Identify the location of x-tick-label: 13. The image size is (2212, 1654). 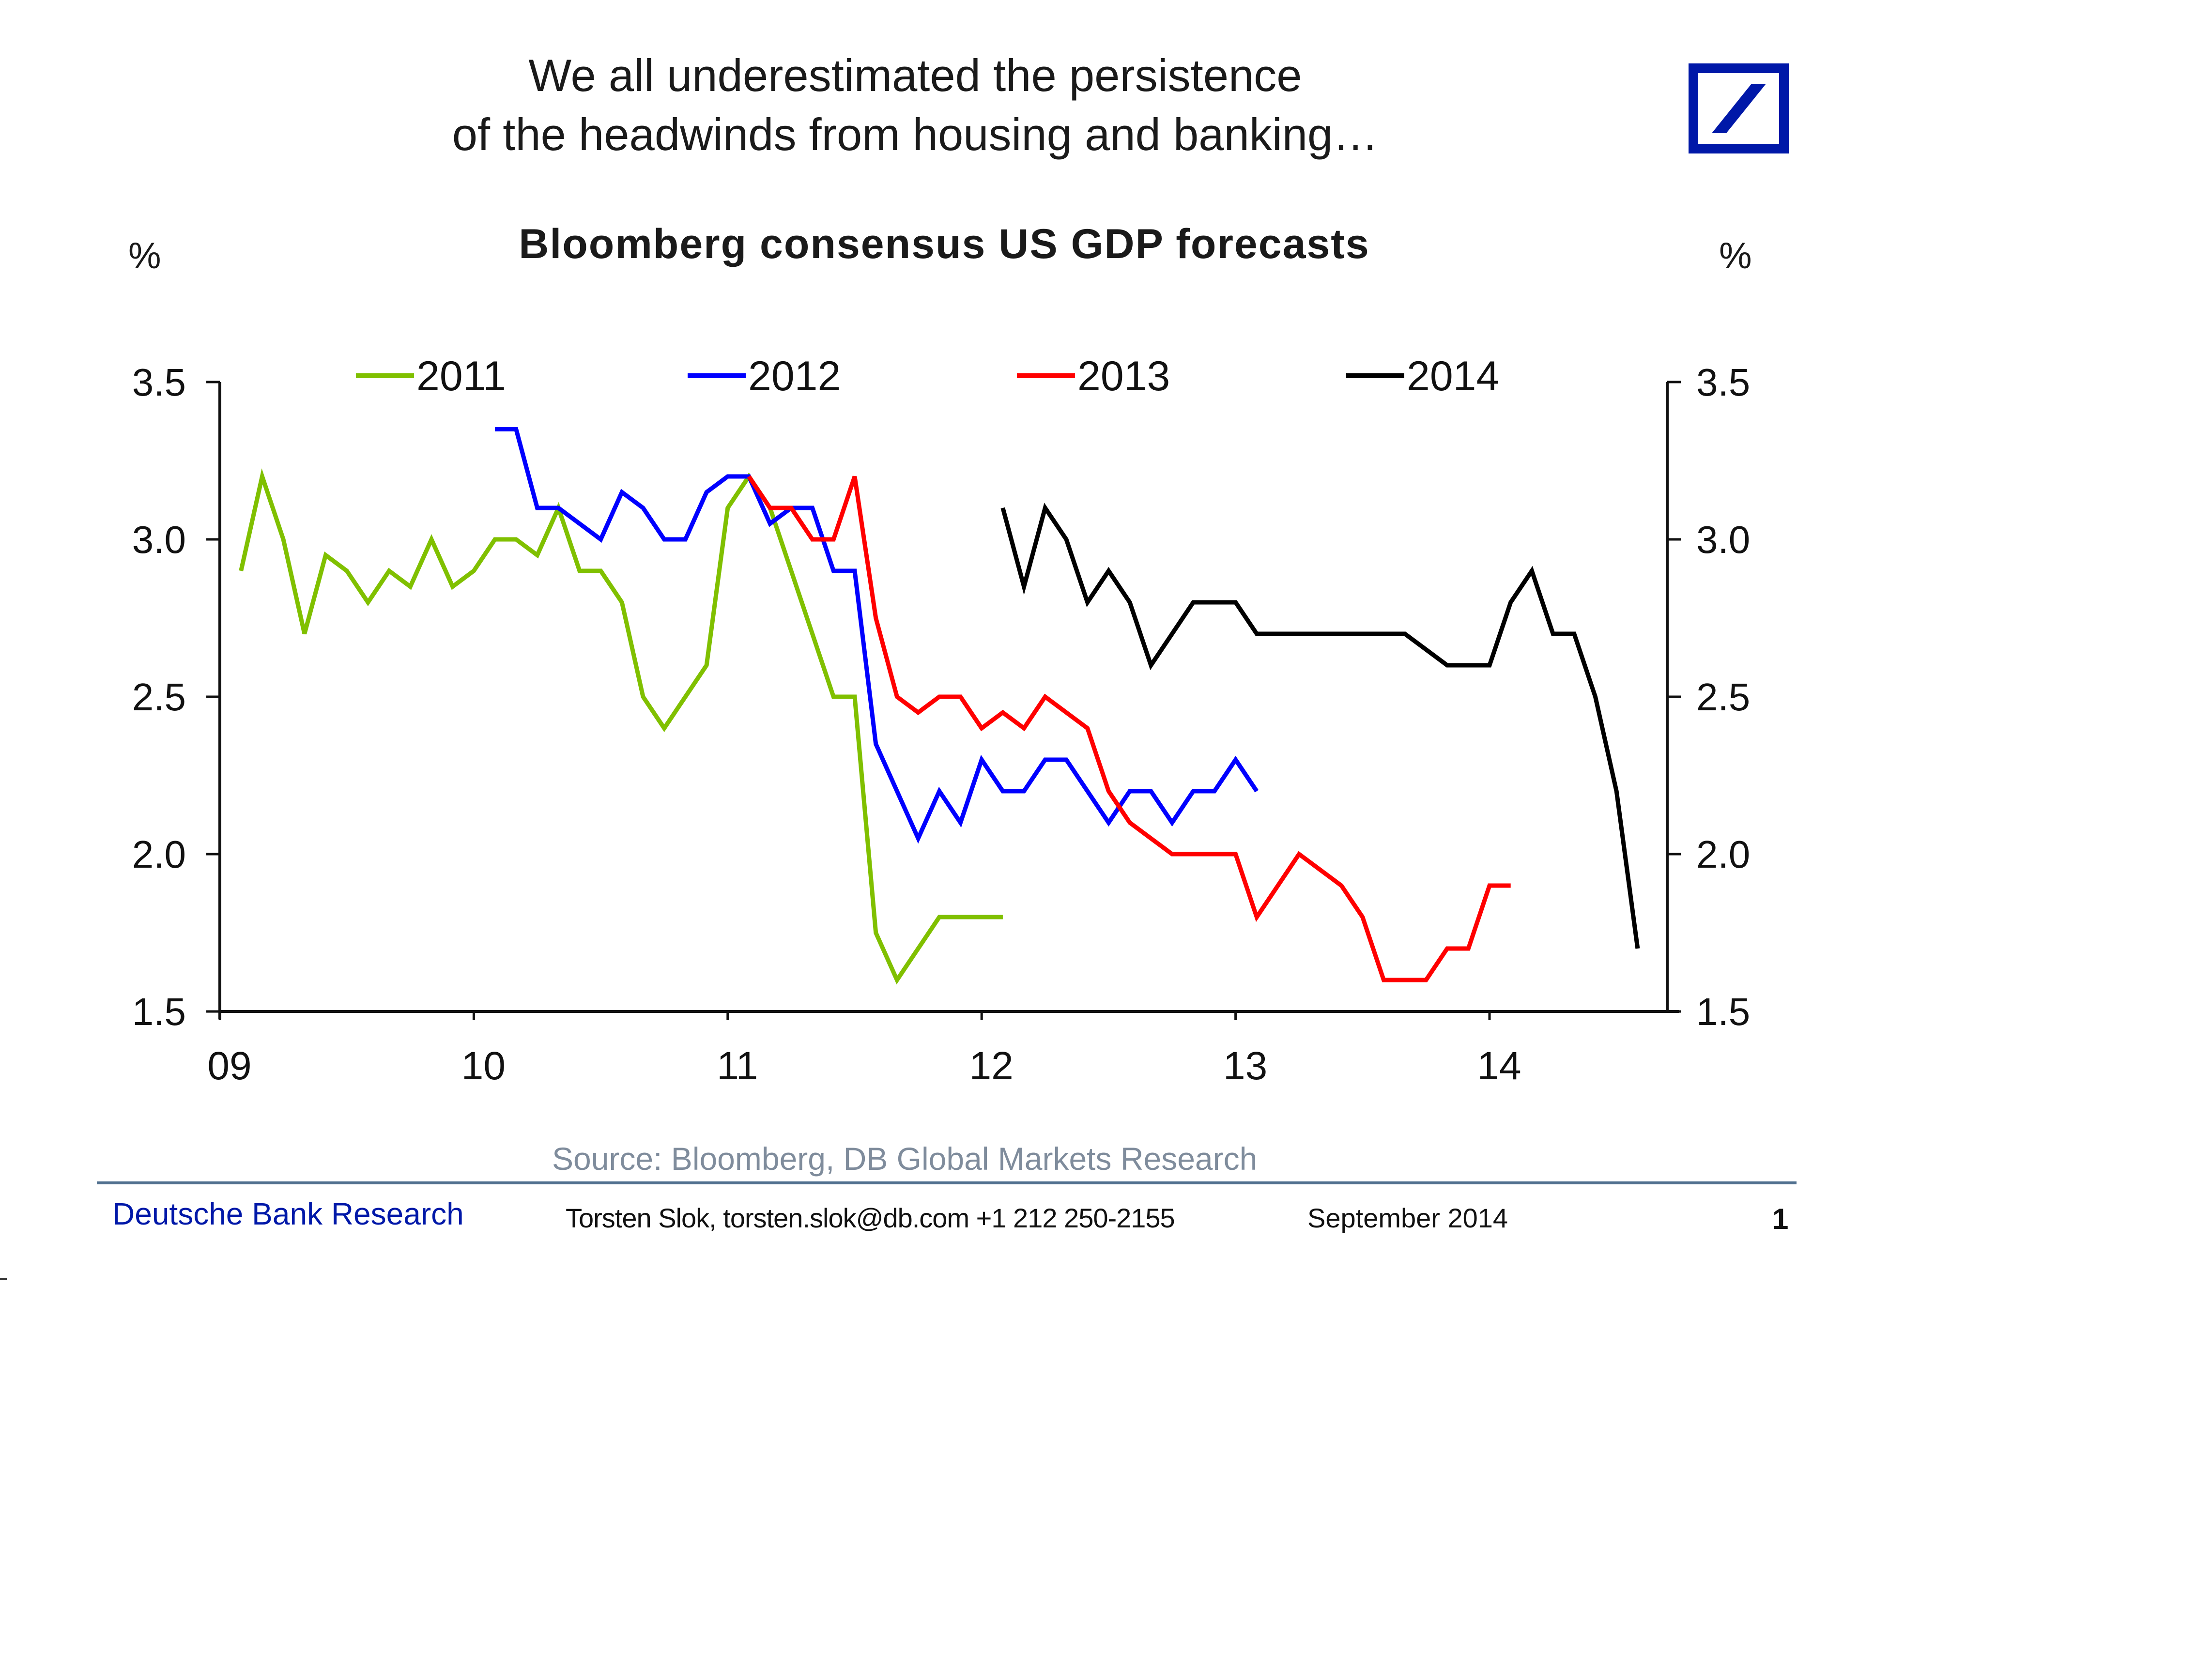
(1245, 1066).